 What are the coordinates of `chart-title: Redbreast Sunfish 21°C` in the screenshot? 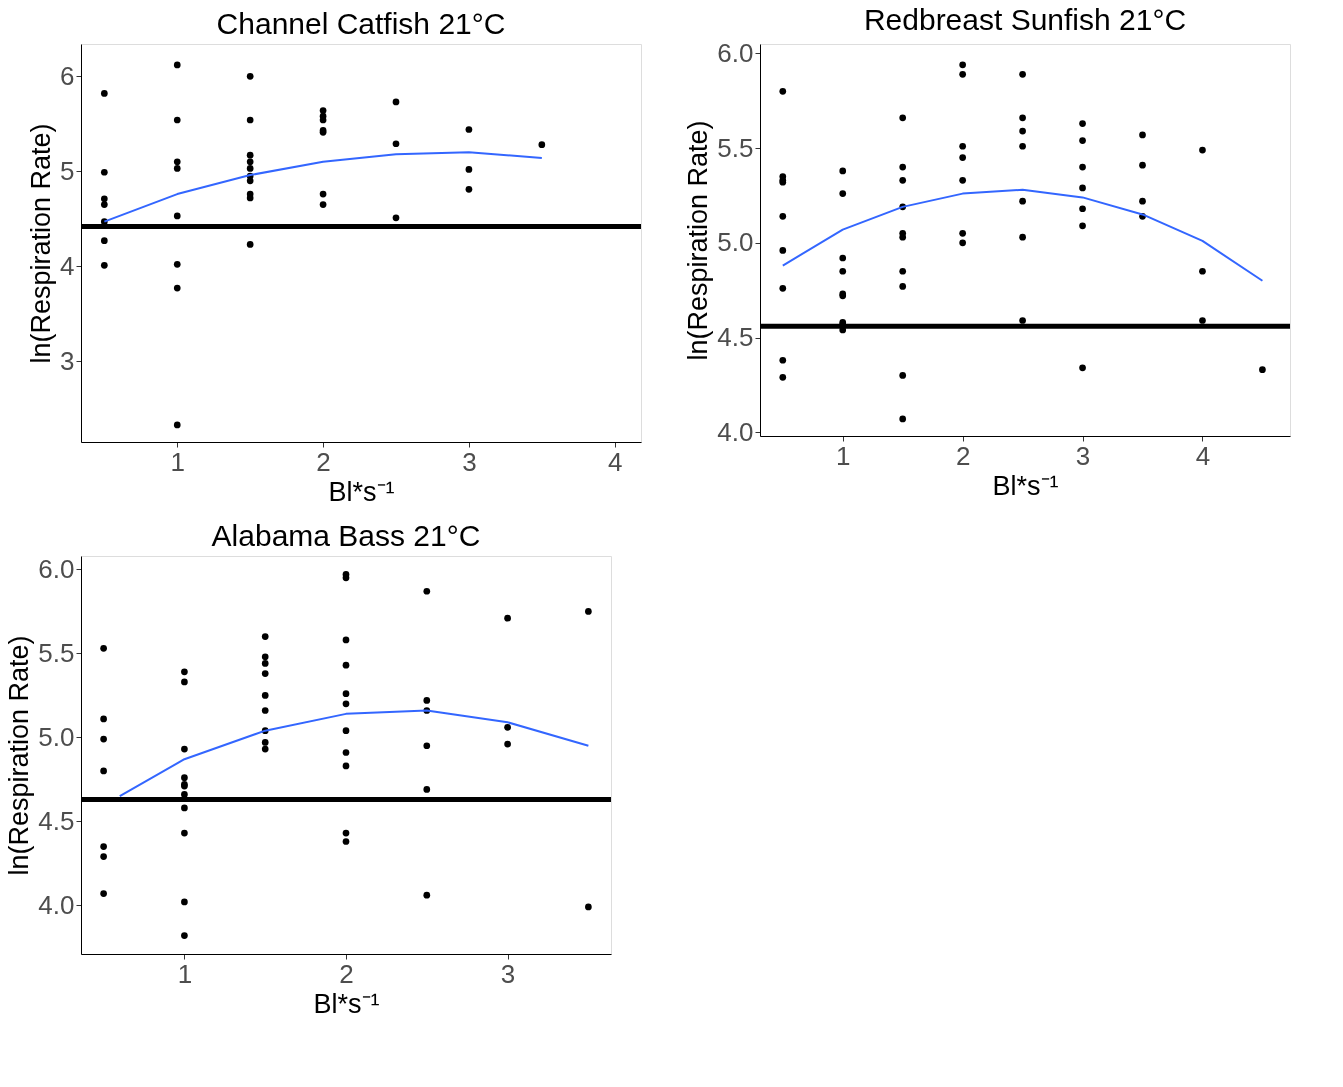 It's located at (1025, 20).